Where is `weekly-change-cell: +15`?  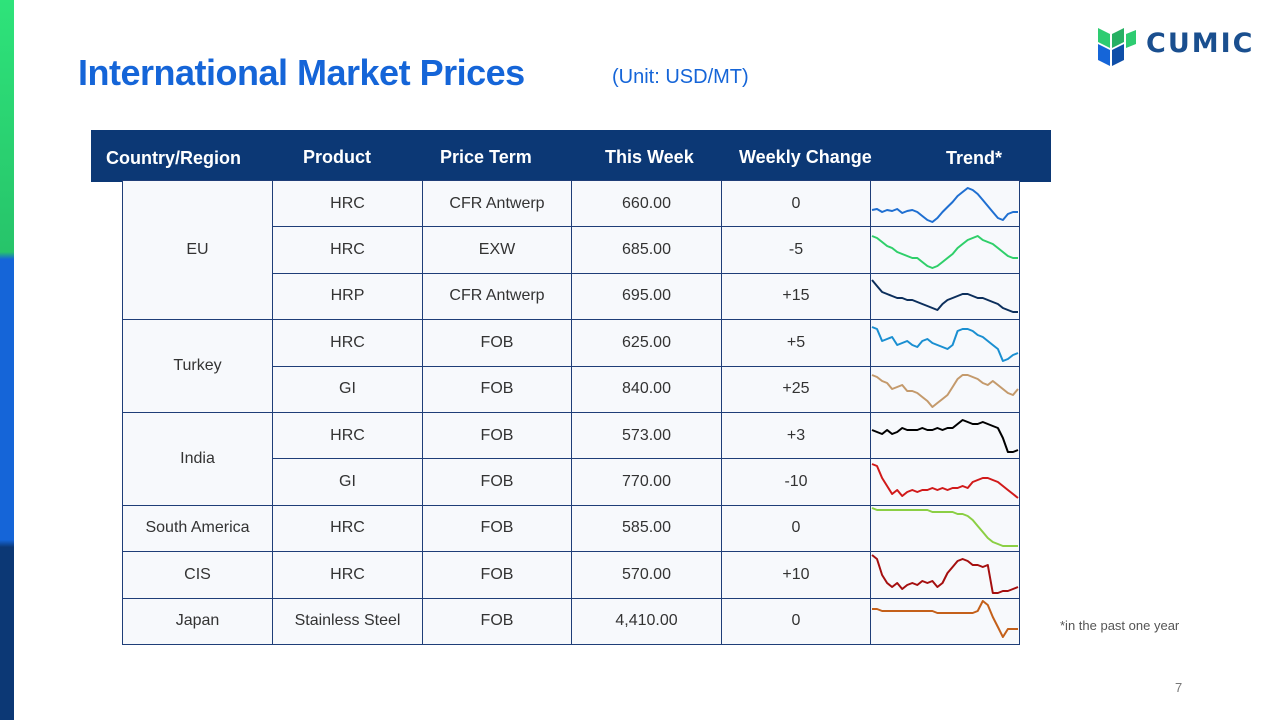
weekly-change-cell: +15 is located at coordinates (796, 296).